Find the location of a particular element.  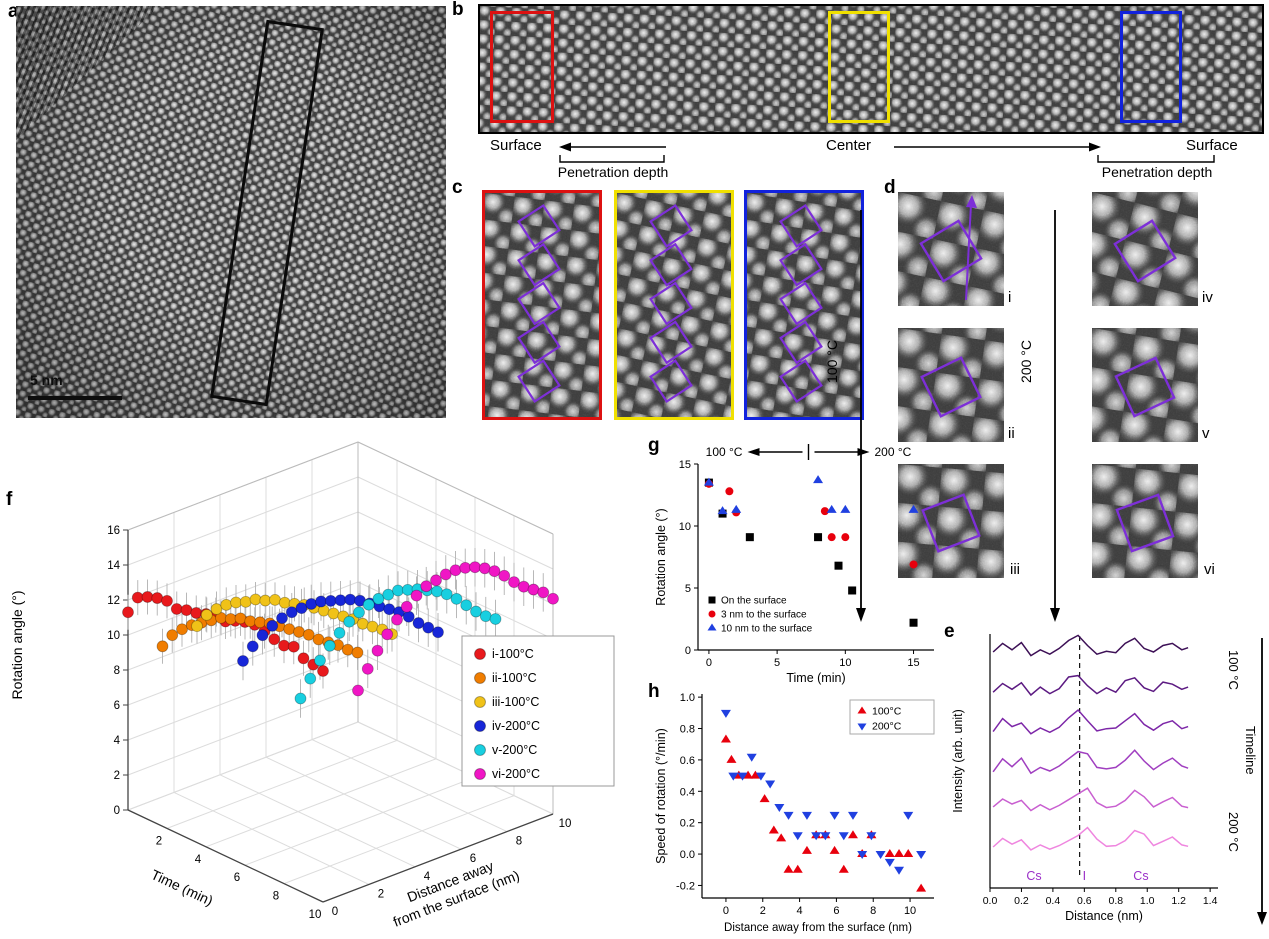

timeline-200C-label: 200 °C is located at coordinates (1233, 832).